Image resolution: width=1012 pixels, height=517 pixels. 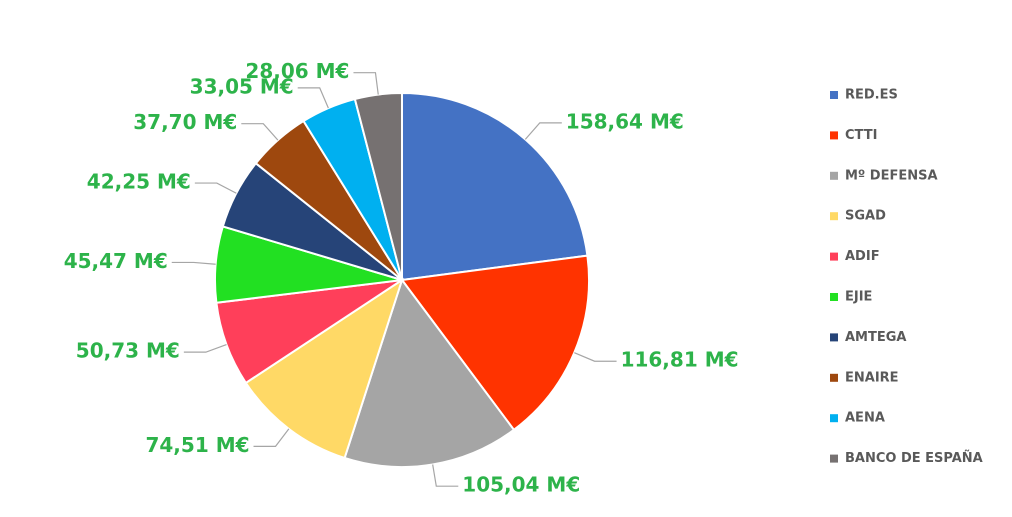 What do you see at coordinates (185, 122) in the screenshot?
I see `value-label: 37,70 M€` at bounding box center [185, 122].